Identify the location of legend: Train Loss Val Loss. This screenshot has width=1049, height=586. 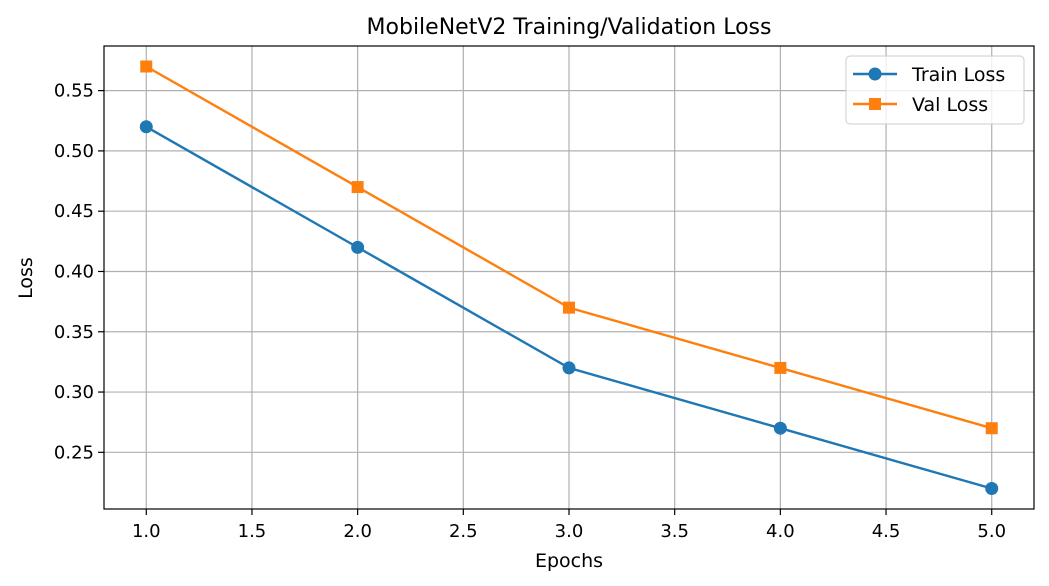
(935, 90).